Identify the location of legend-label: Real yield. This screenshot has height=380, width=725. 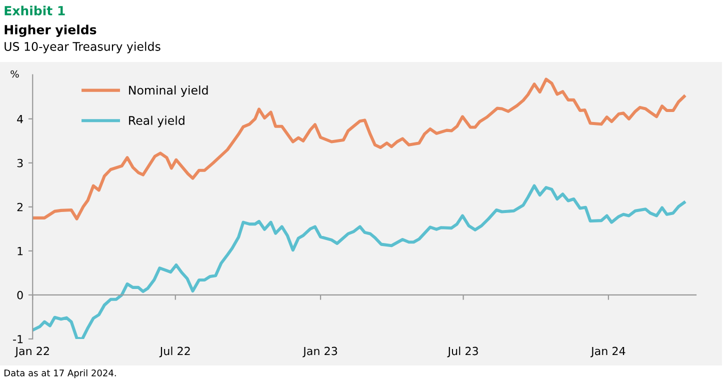
(156, 122).